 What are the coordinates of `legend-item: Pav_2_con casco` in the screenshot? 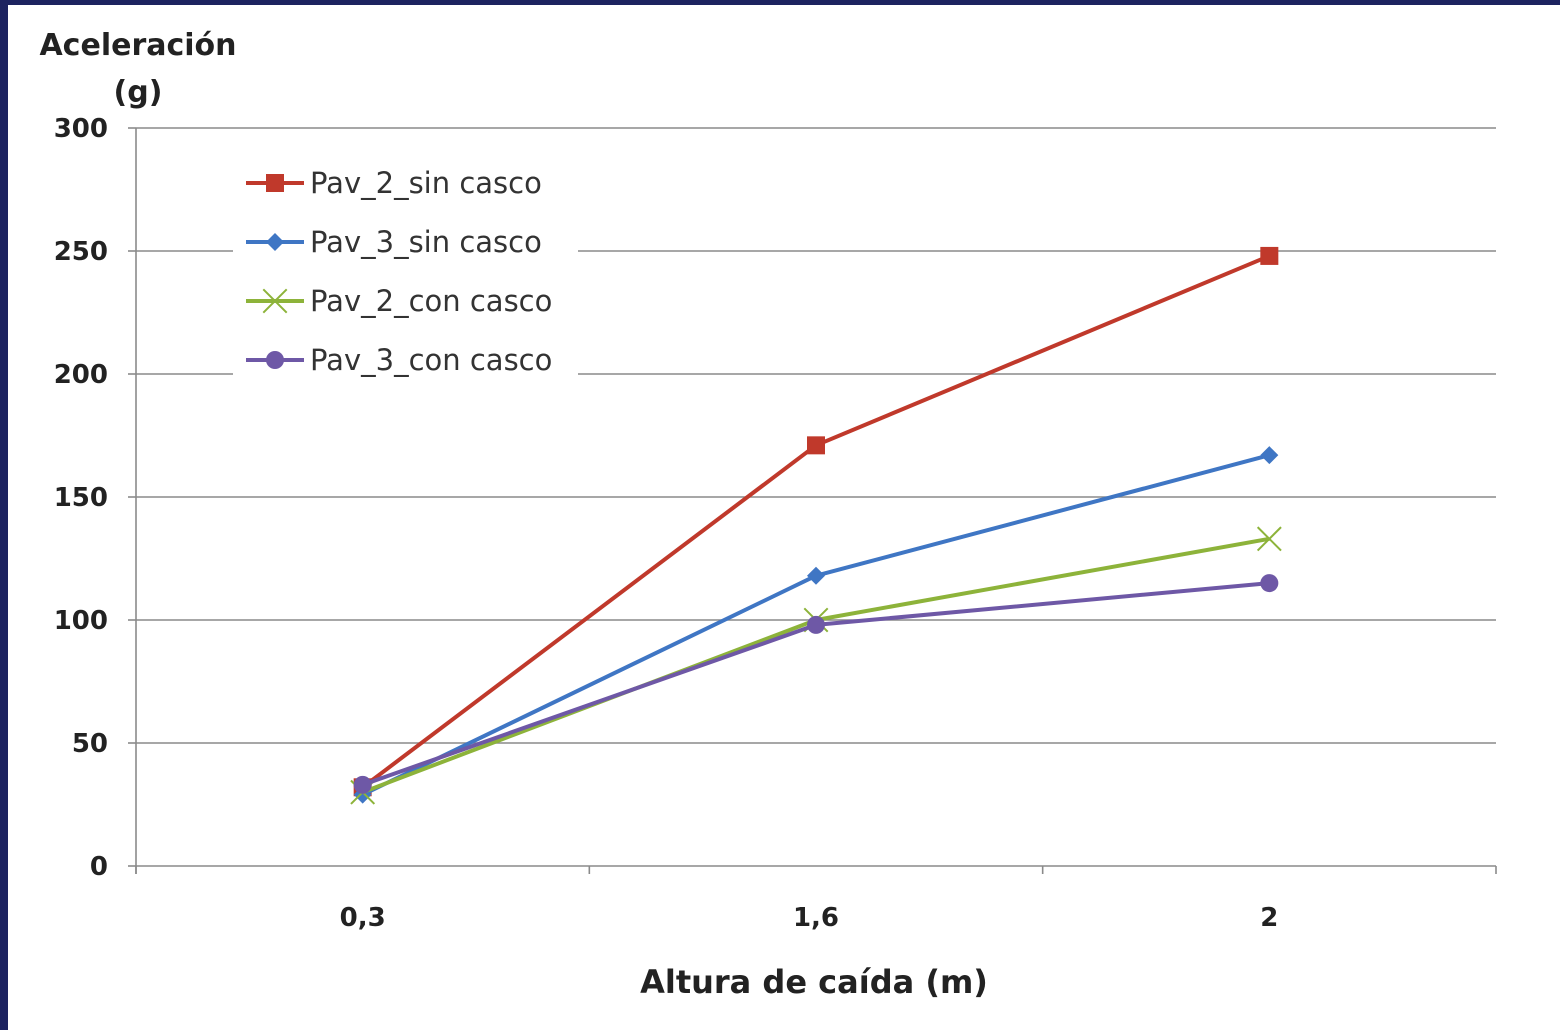 It's located at (399, 301).